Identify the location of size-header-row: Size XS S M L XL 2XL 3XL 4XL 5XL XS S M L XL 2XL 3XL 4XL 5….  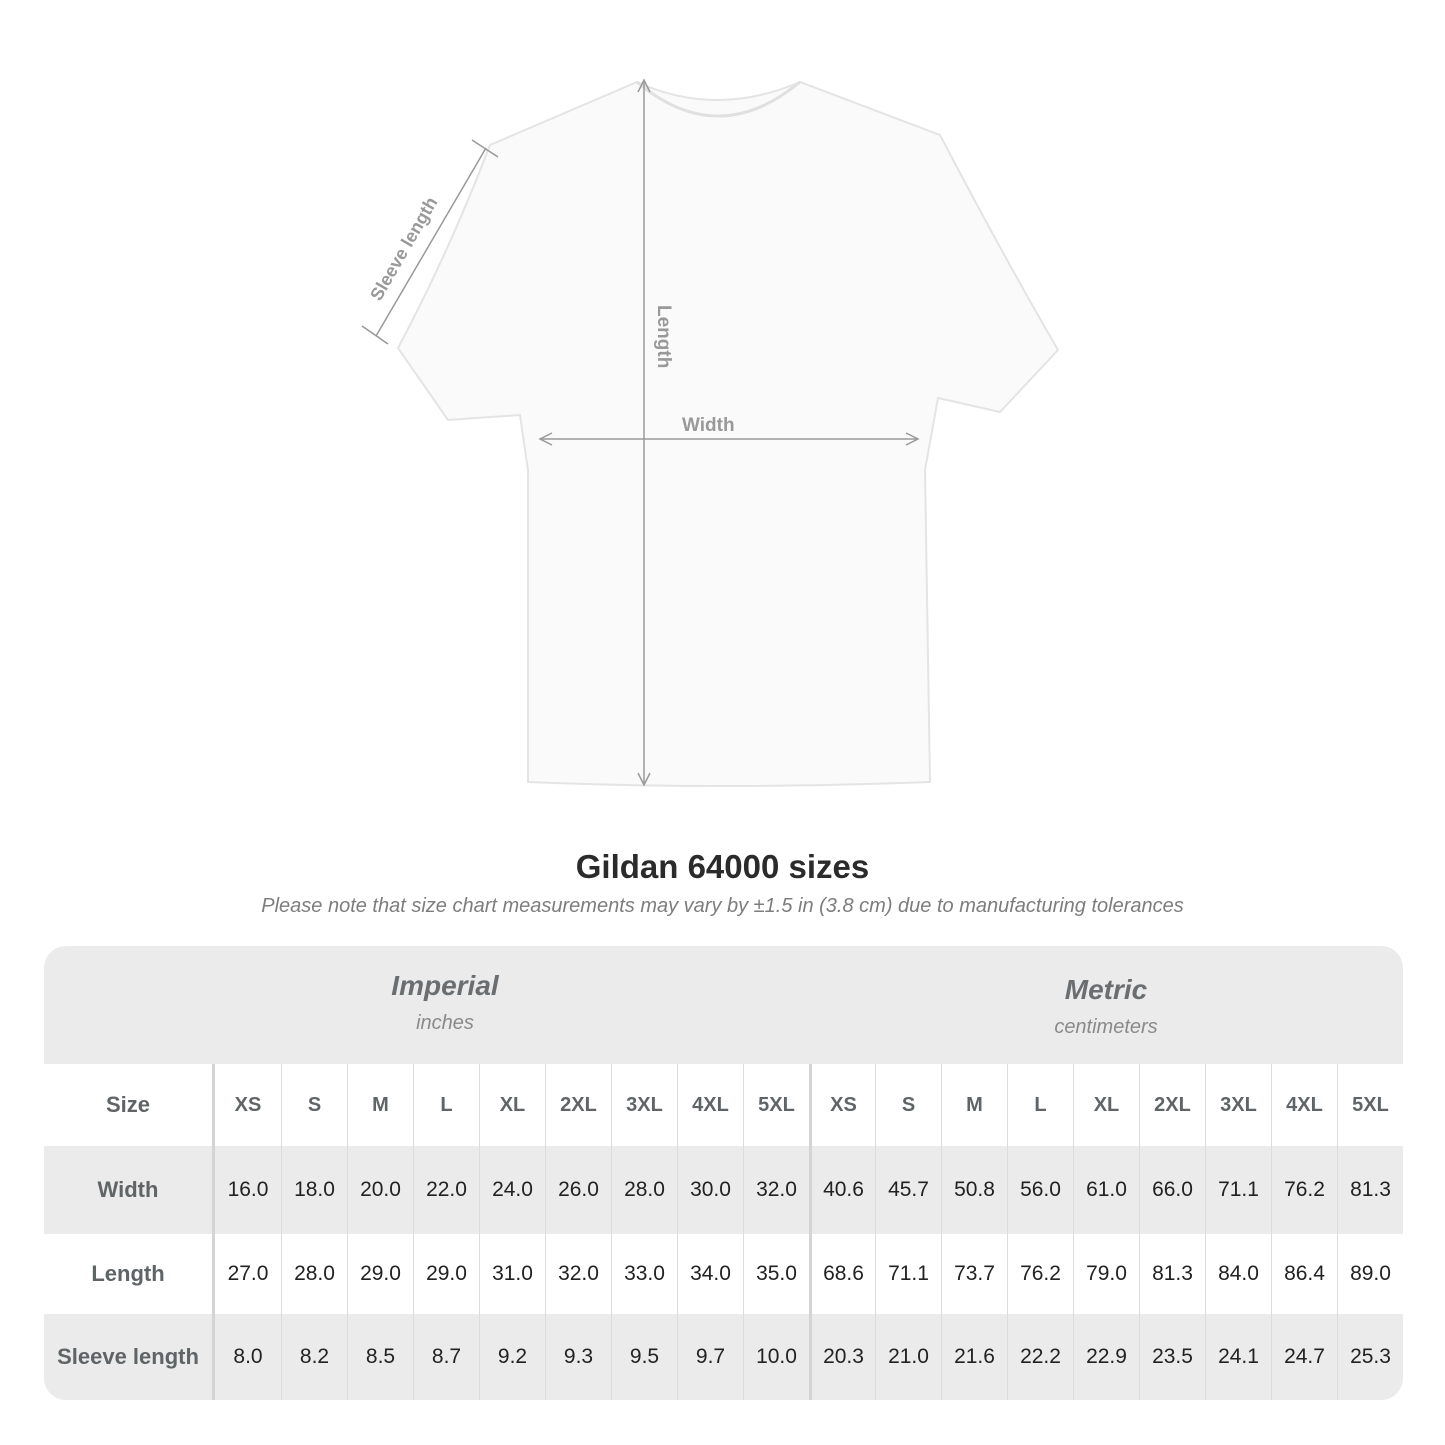
(723, 1105).